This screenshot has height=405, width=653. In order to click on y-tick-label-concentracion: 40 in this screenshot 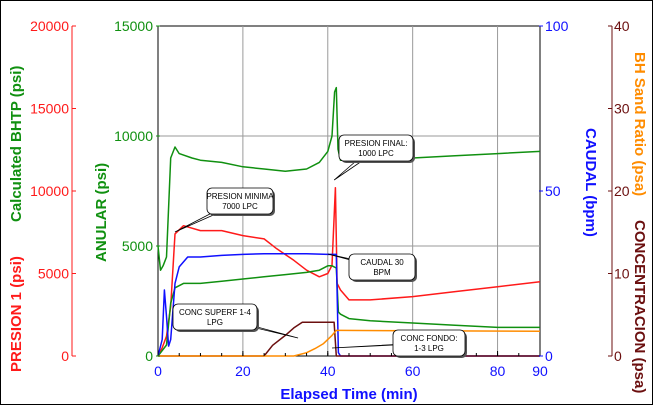, I will do `click(622, 26)`.